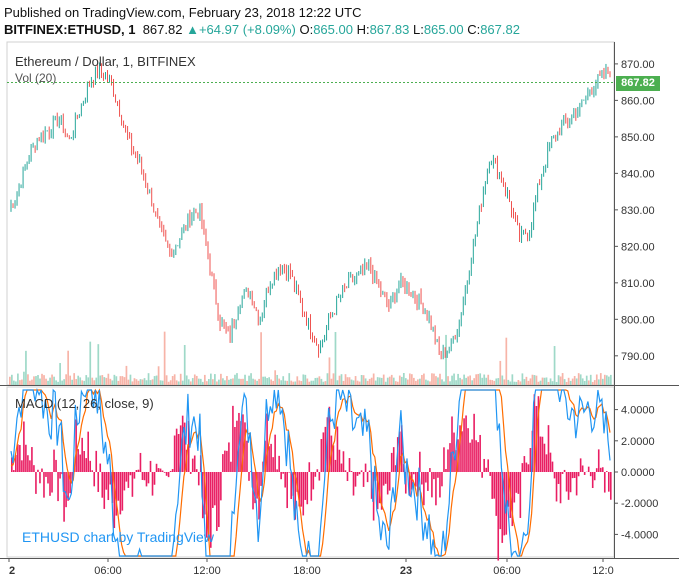  What do you see at coordinates (638, 83) in the screenshot?
I see `current-price-tag: 867.82` at bounding box center [638, 83].